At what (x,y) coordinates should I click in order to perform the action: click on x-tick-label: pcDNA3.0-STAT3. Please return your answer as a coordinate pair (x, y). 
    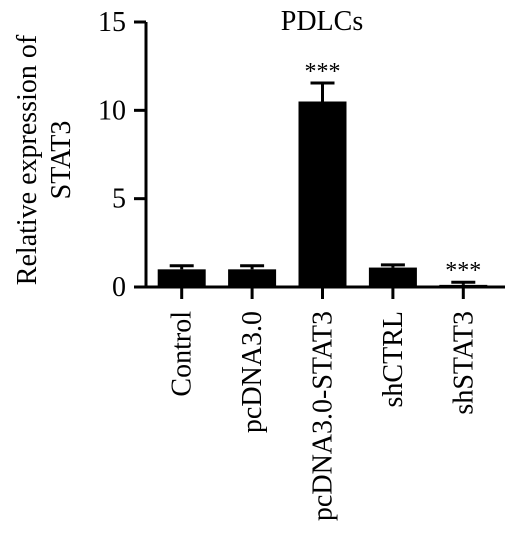
    Looking at the image, I should click on (323, 416).